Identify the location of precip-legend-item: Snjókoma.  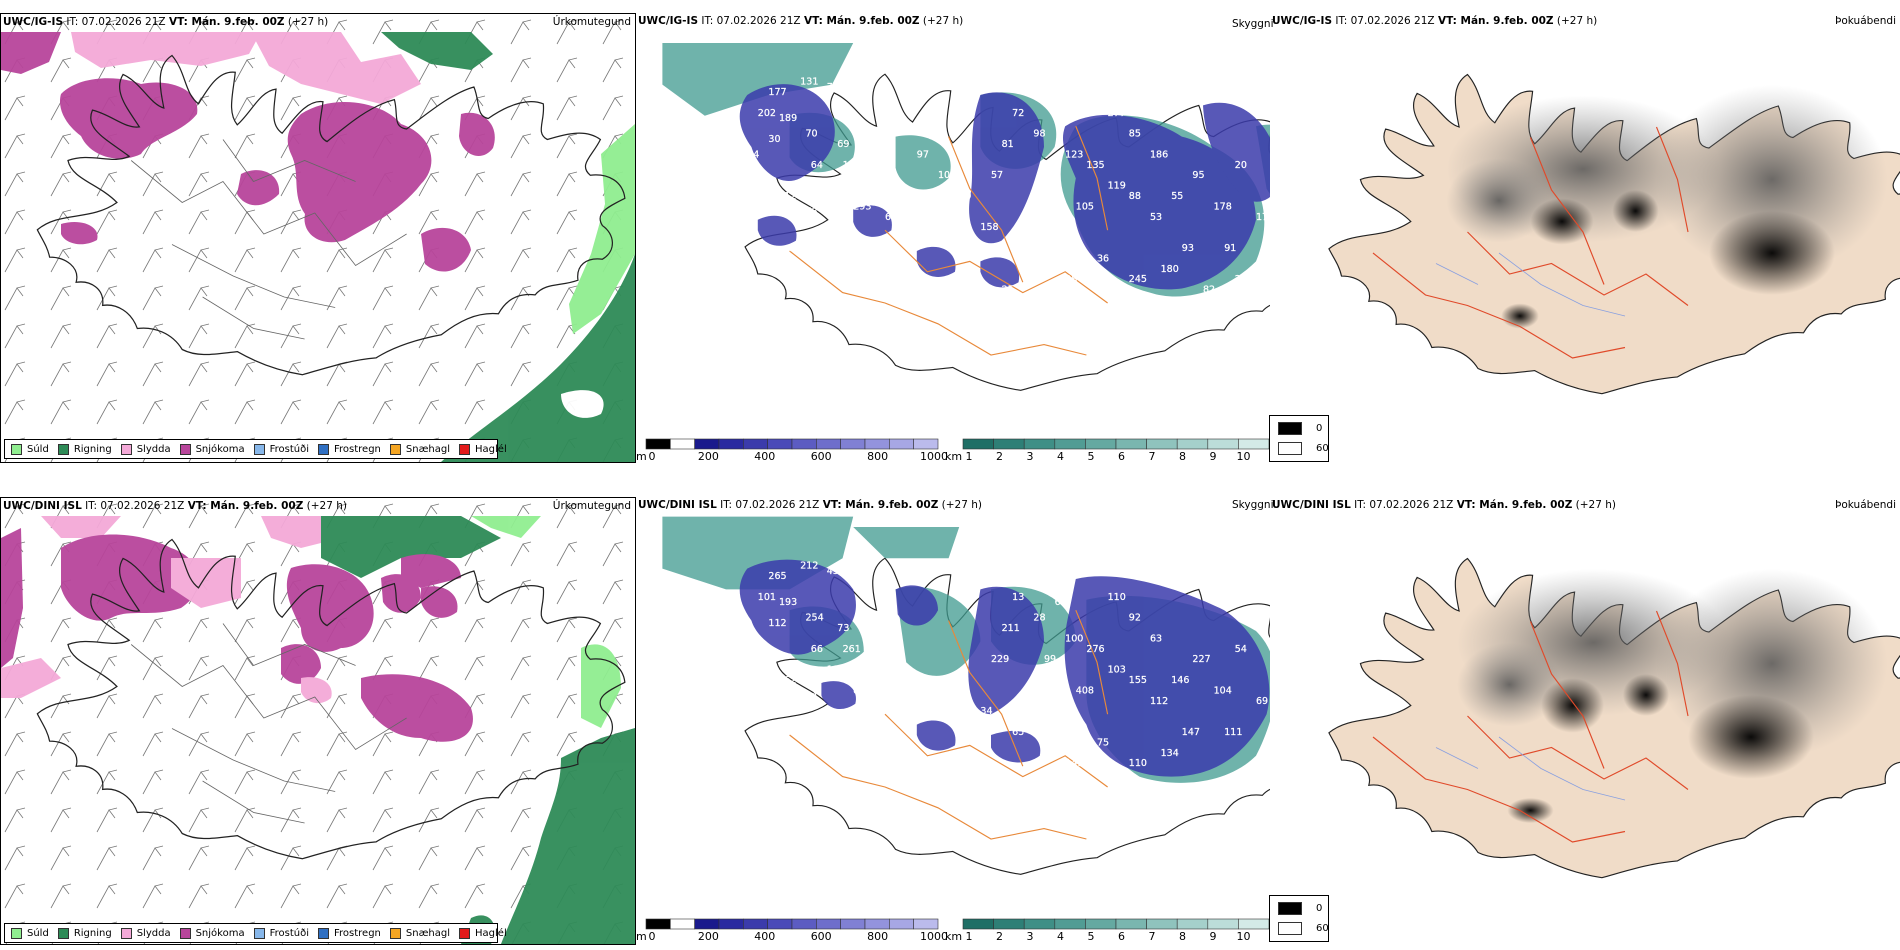
(212, 449).